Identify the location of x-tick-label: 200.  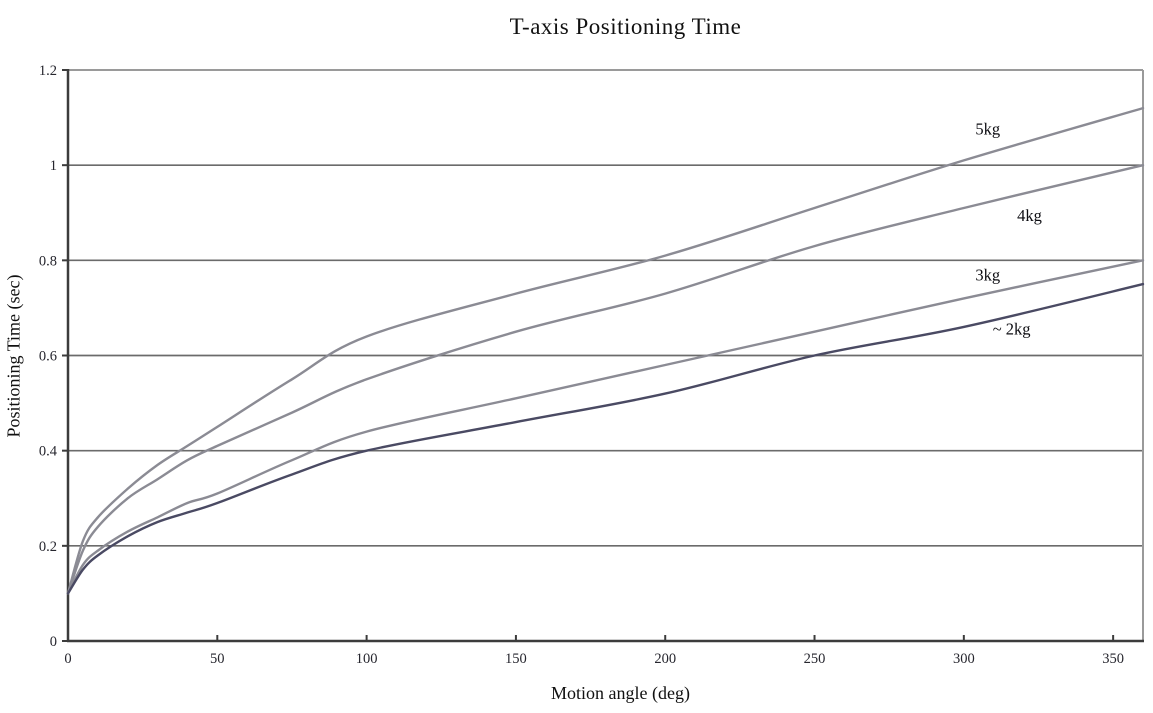
(665, 659).